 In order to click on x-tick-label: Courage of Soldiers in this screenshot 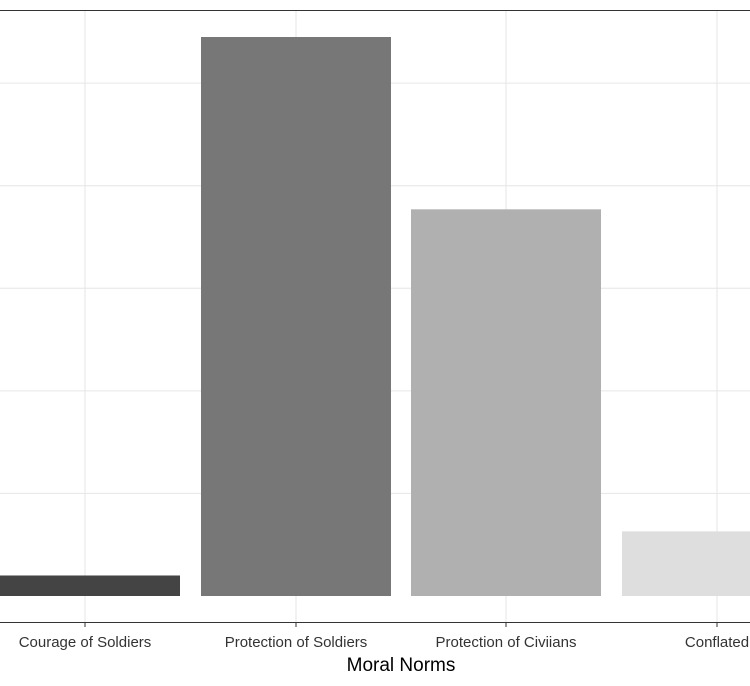, I will do `click(85, 642)`.